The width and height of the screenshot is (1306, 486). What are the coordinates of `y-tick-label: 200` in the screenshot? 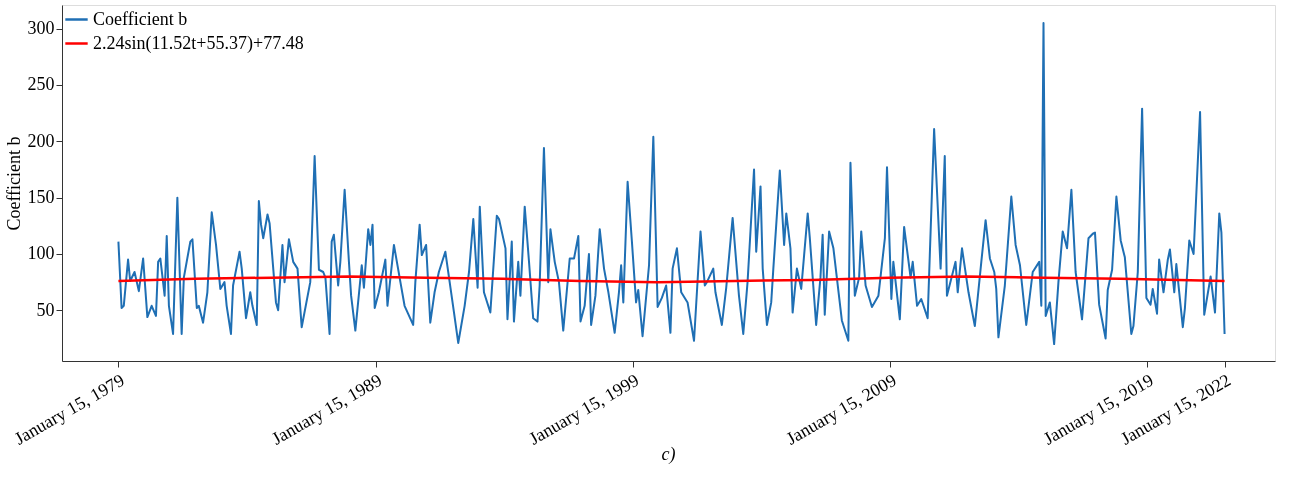 It's located at (41, 140).